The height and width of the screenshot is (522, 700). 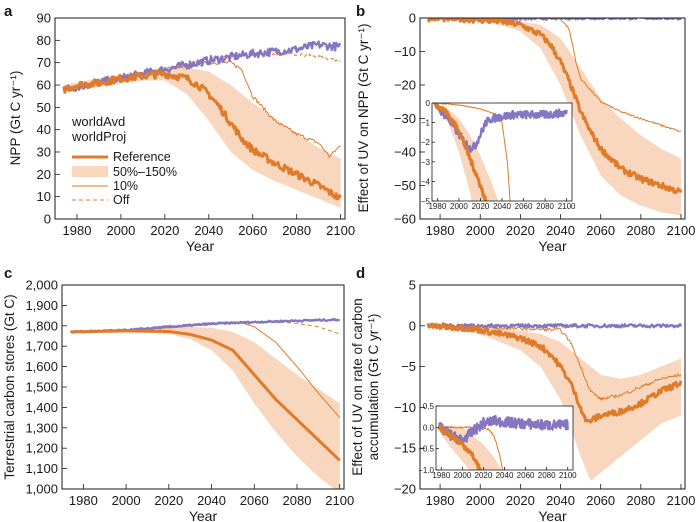 I want to click on y-tick-label: 1,300, so click(x=41, y=427).